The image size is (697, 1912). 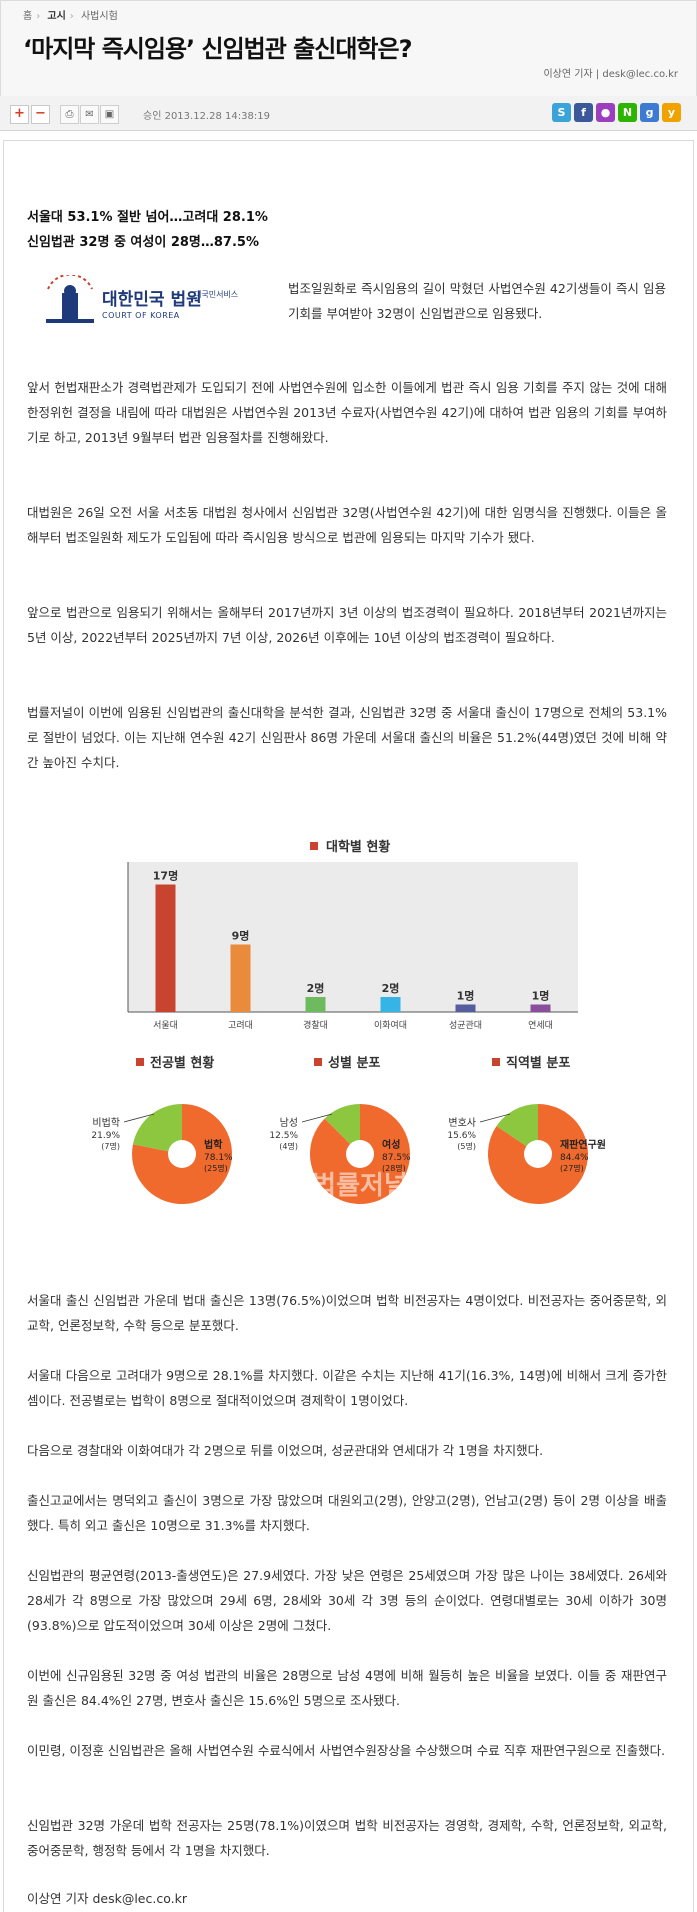 What do you see at coordinates (462, 1123) in the screenshot?
I see `pie-label-minor: 변호사` at bounding box center [462, 1123].